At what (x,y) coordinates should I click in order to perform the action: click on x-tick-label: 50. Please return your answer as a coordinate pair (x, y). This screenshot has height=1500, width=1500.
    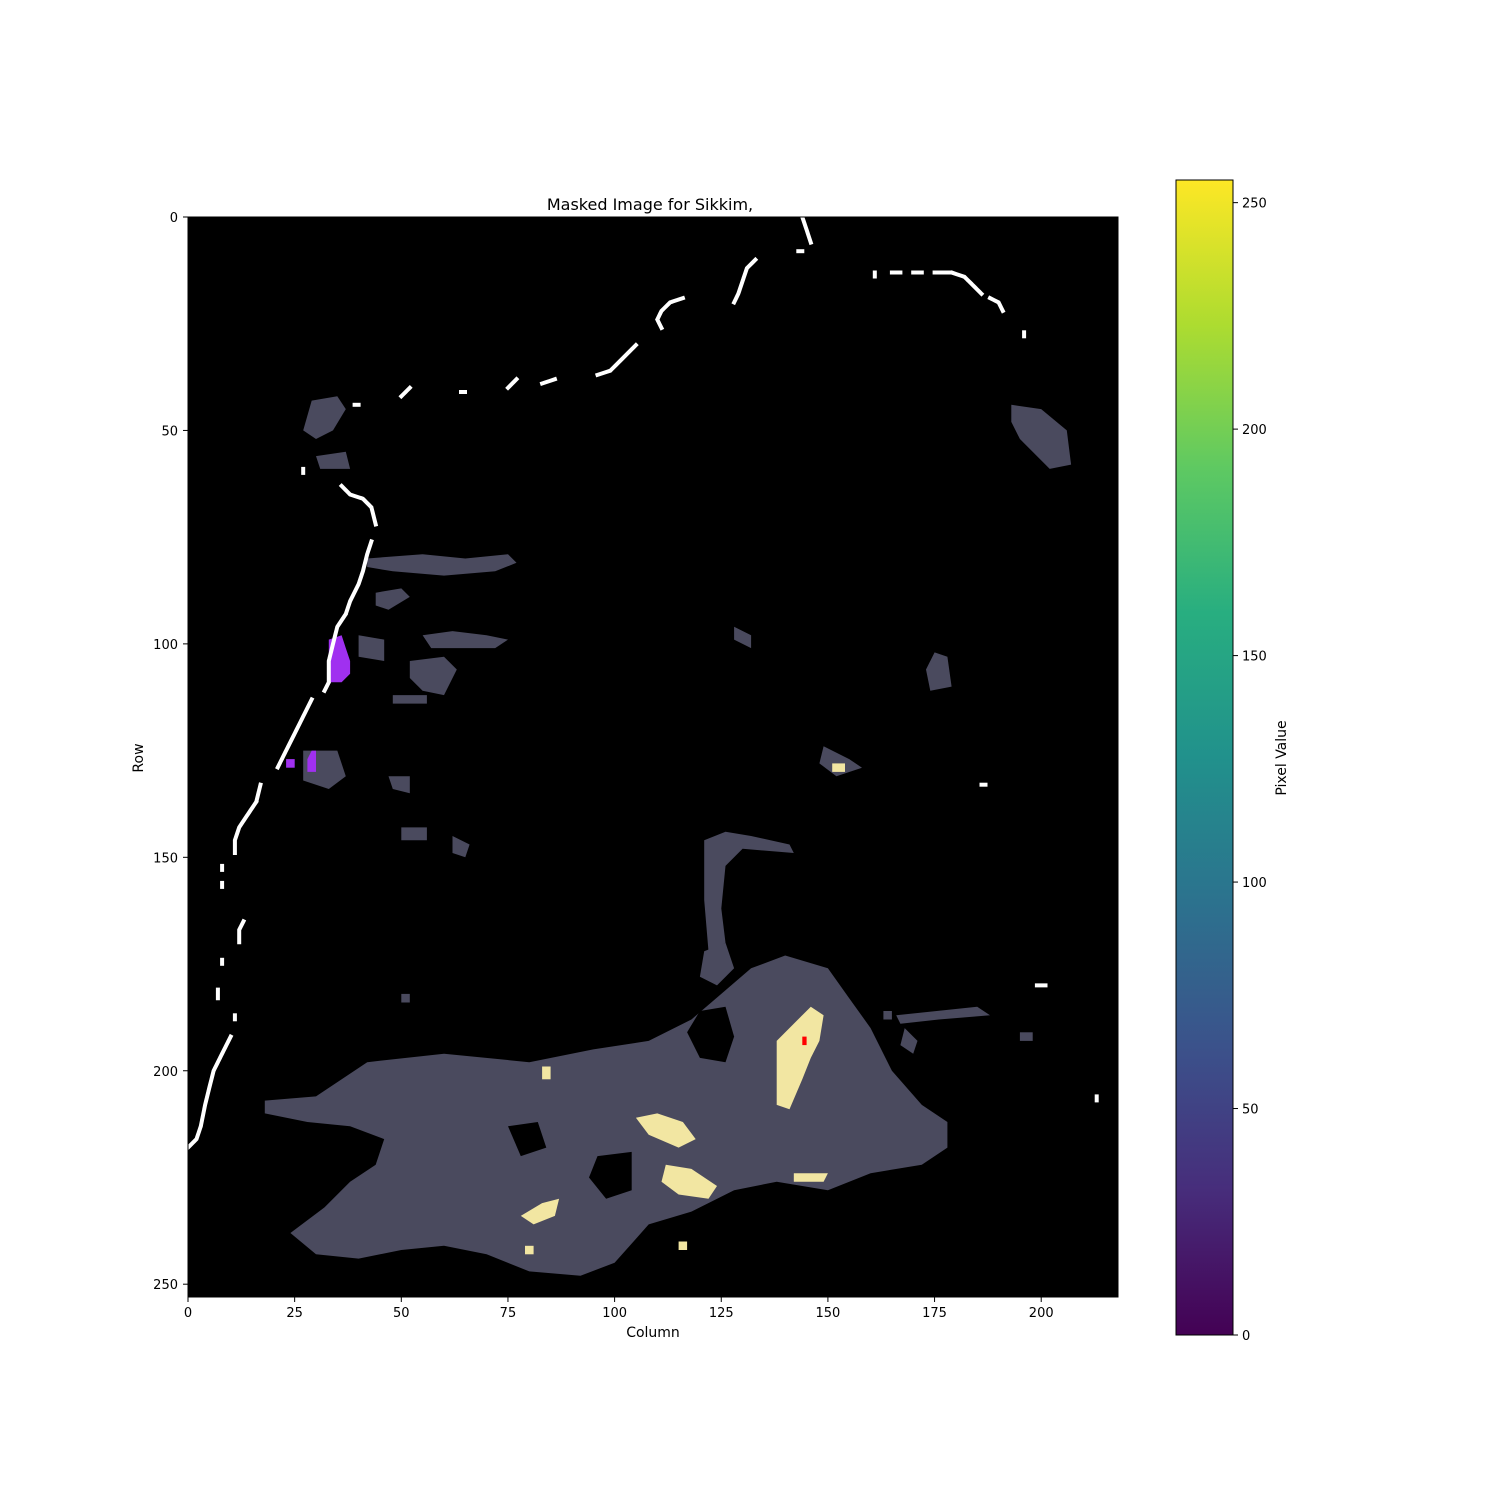
    Looking at the image, I should click on (401, 1313).